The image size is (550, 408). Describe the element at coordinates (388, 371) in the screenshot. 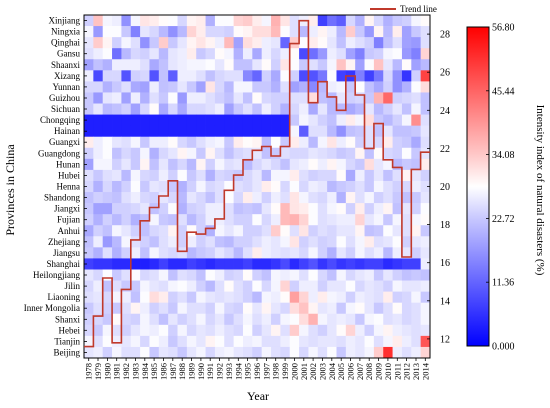

I see `year-label: 2010` at that location.